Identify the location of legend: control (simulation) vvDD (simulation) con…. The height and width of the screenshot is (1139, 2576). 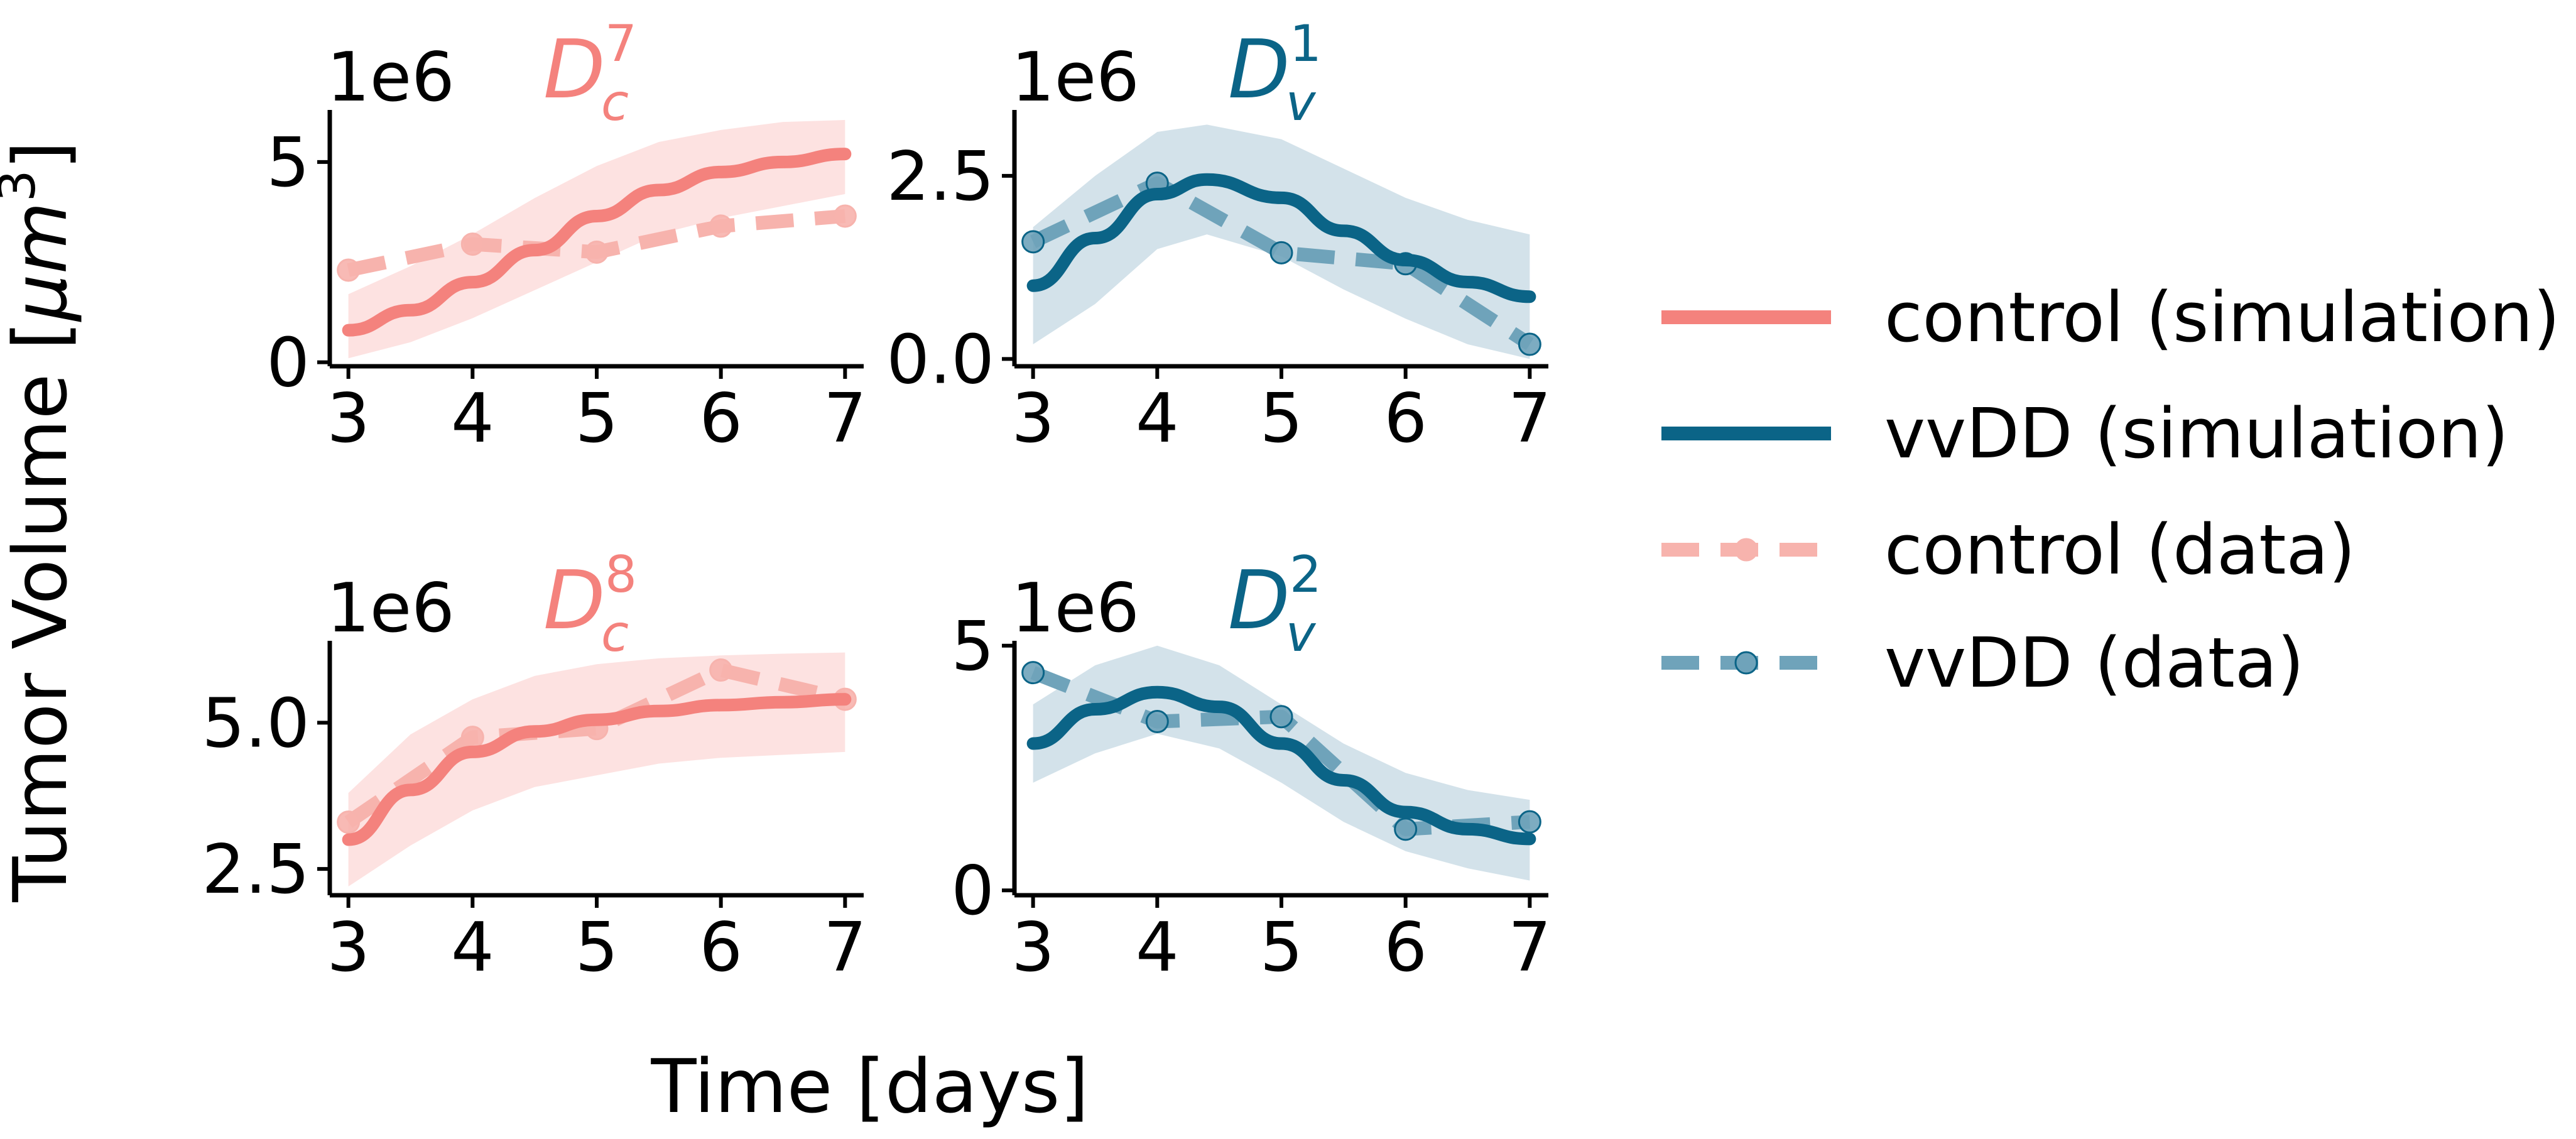
(2110, 490).